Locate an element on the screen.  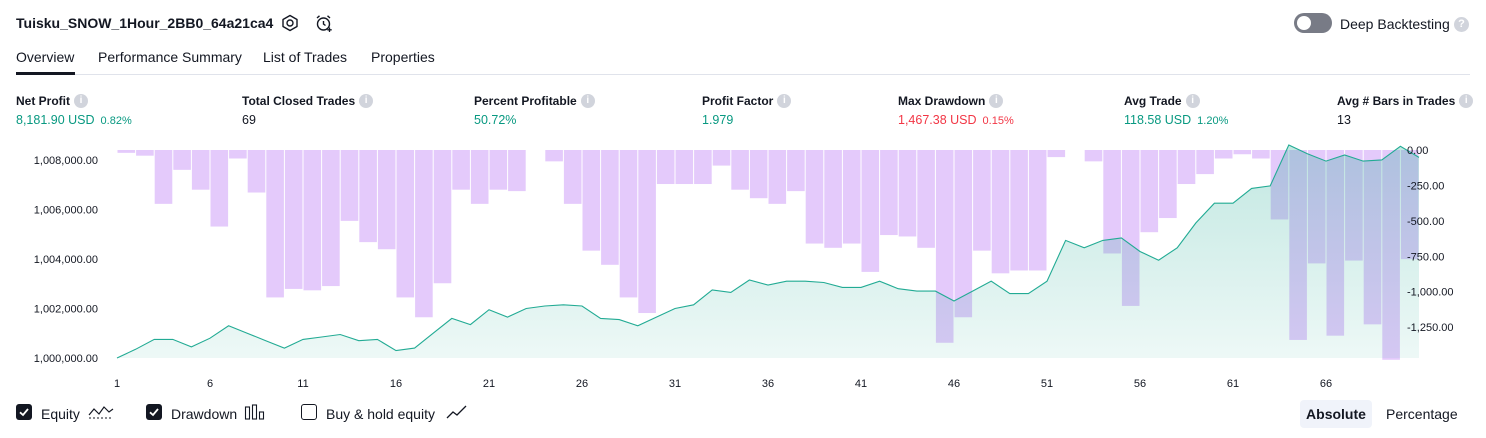
strategy-title: Tuisku_SNOW_1Hour_2BB0_64a21ca4 is located at coordinates (145, 23).